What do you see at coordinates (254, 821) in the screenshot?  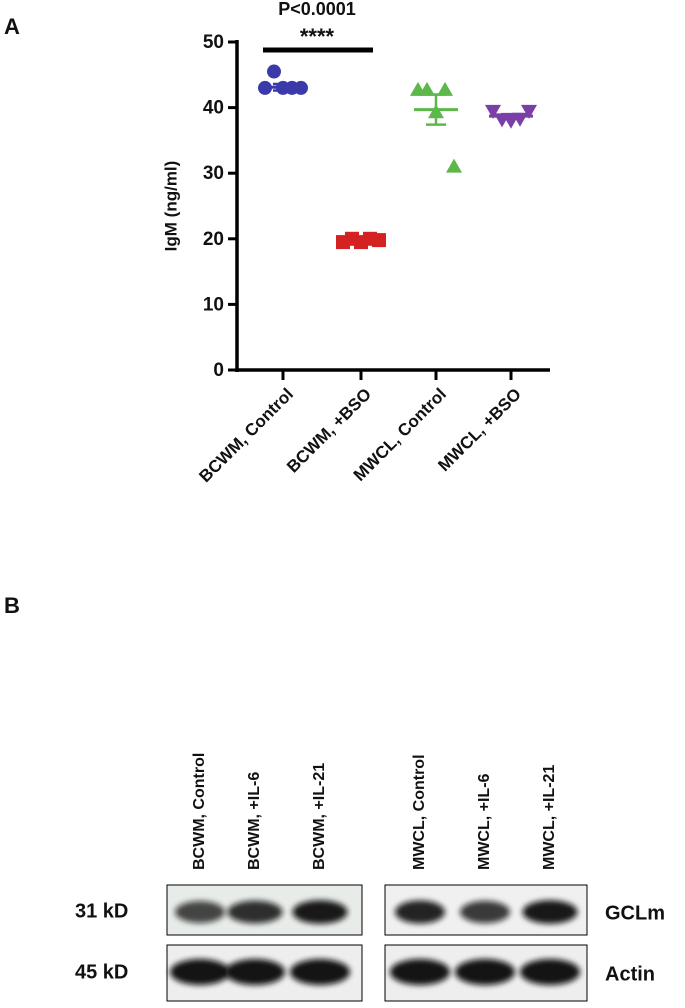 I see `lane-label: BCWM, +IL-6` at bounding box center [254, 821].